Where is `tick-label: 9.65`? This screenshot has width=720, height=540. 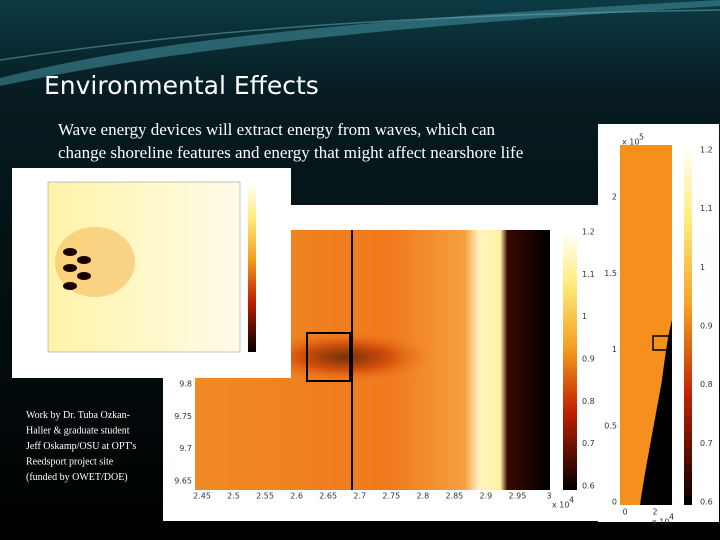
tick-label: 9.65 is located at coordinates (183, 481).